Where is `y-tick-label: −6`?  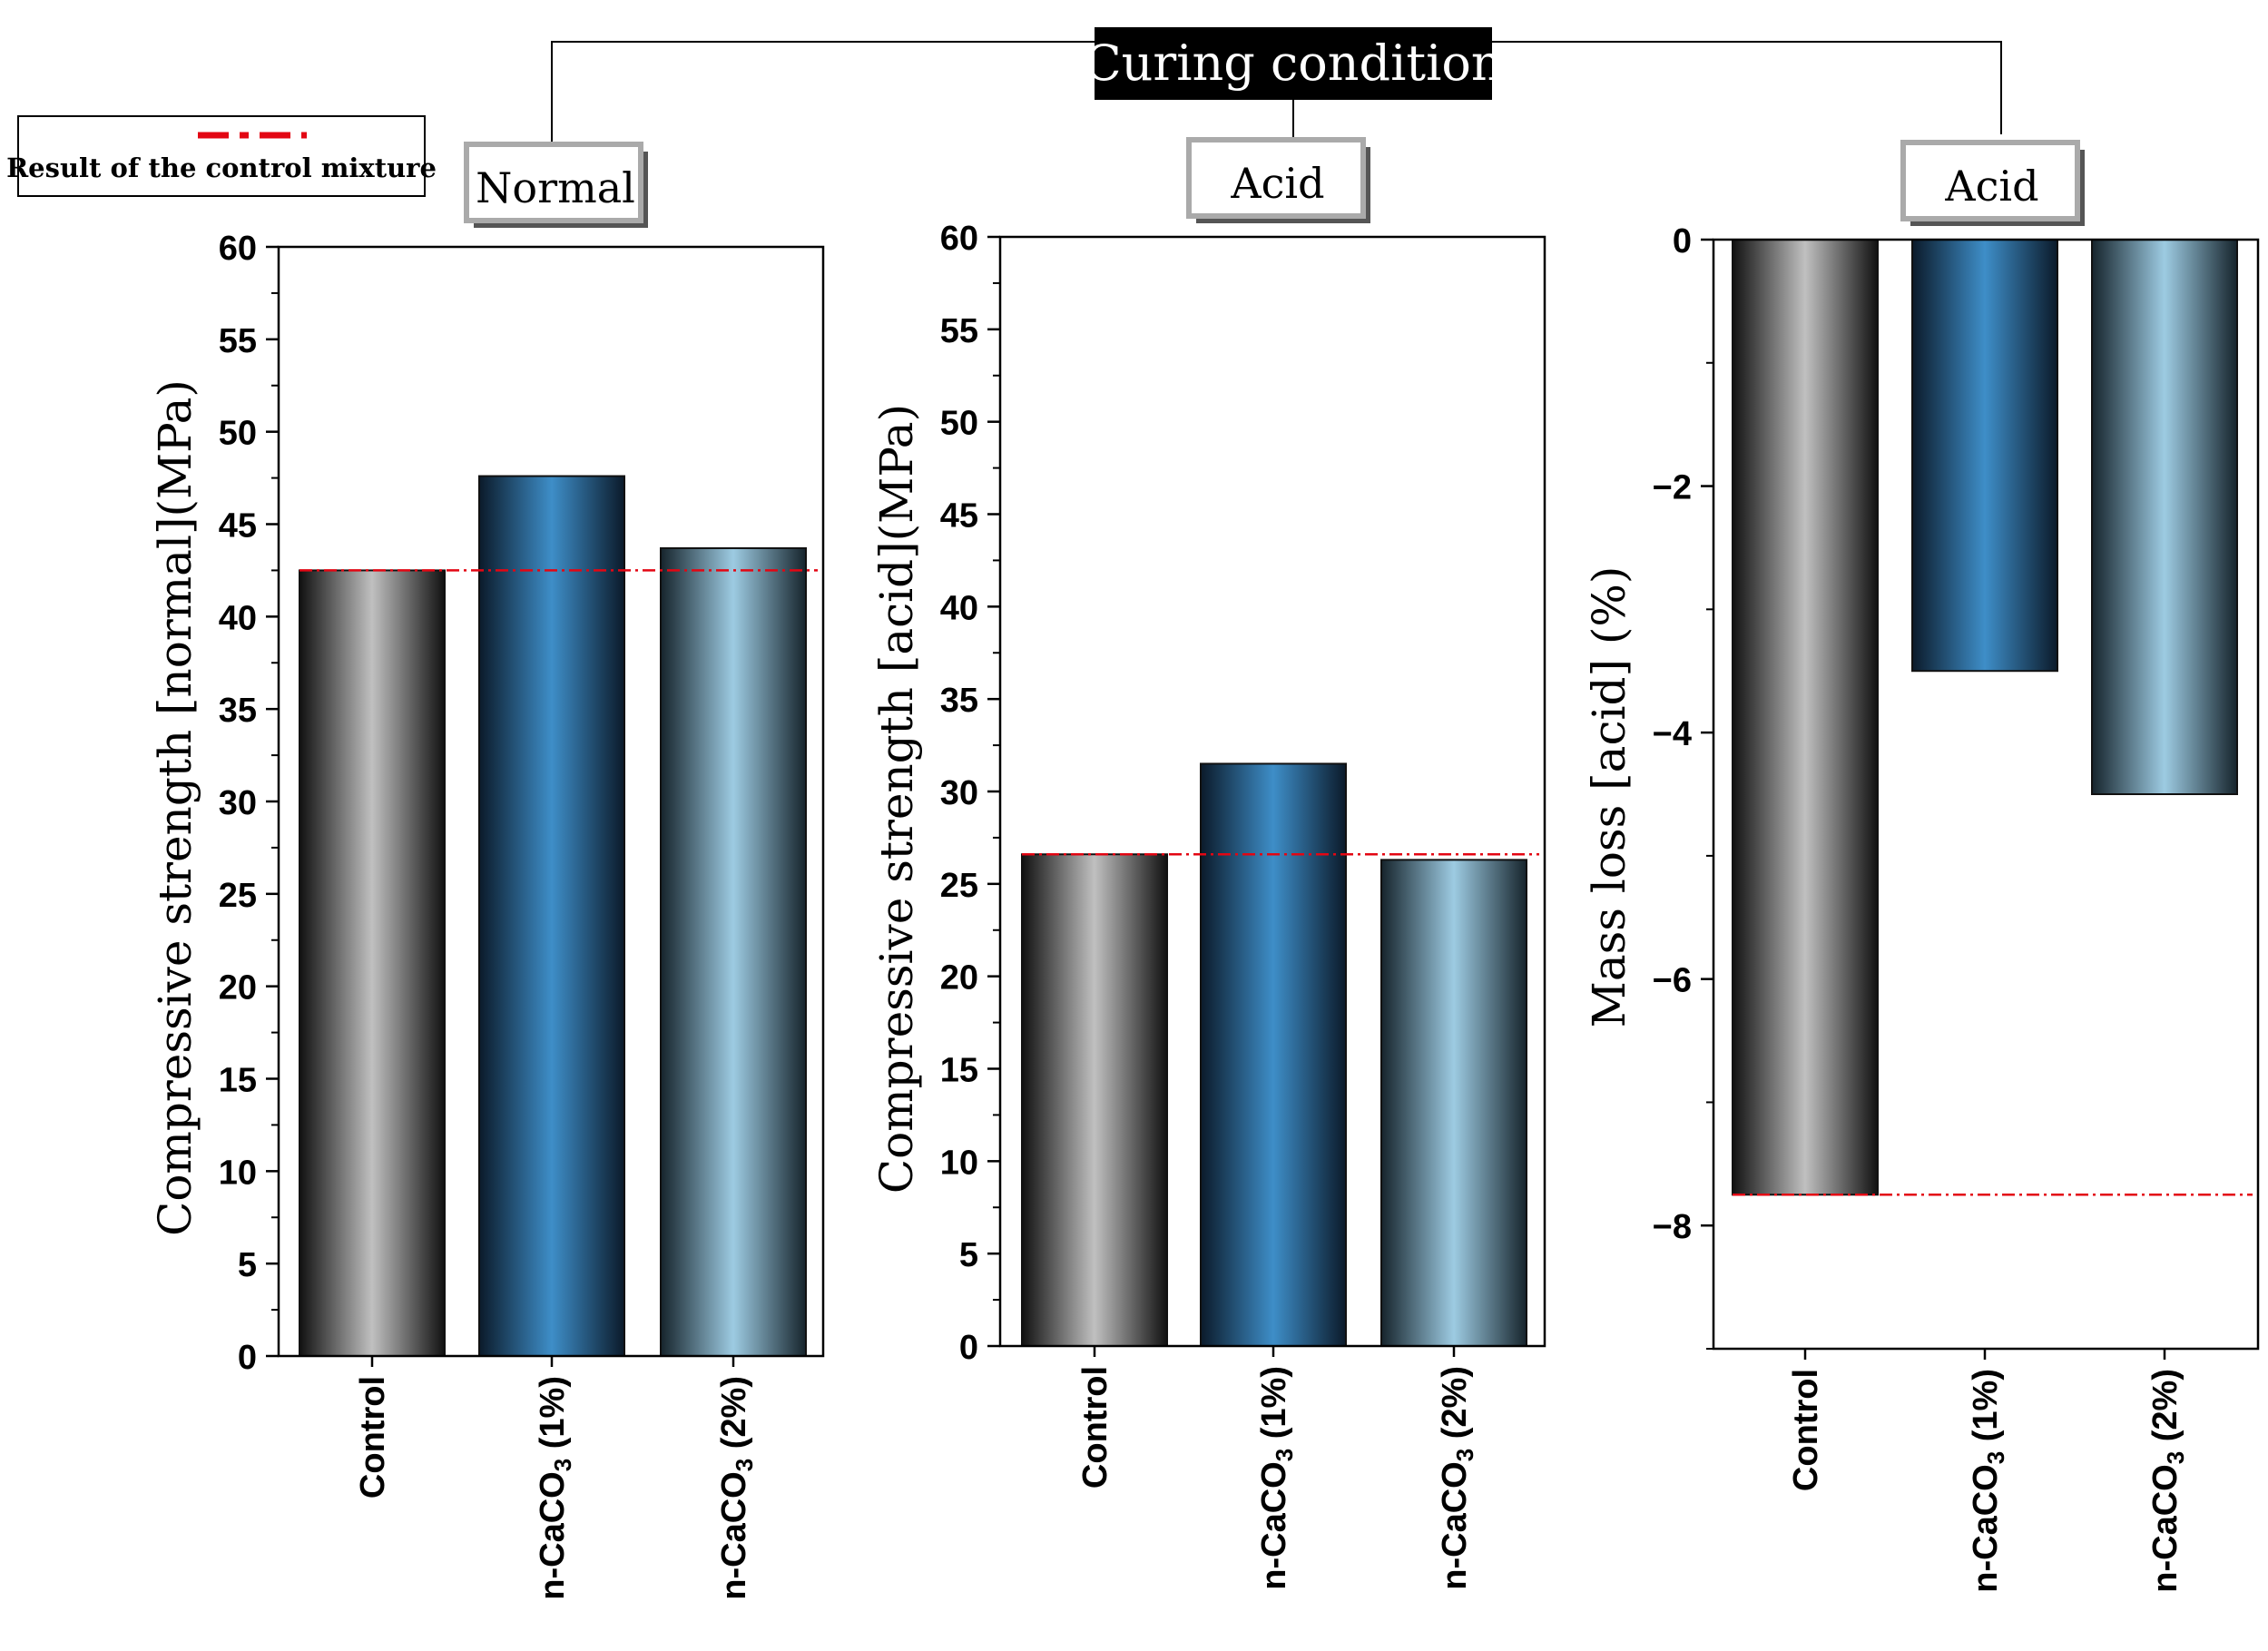
y-tick-label: −6 is located at coordinates (1672, 981).